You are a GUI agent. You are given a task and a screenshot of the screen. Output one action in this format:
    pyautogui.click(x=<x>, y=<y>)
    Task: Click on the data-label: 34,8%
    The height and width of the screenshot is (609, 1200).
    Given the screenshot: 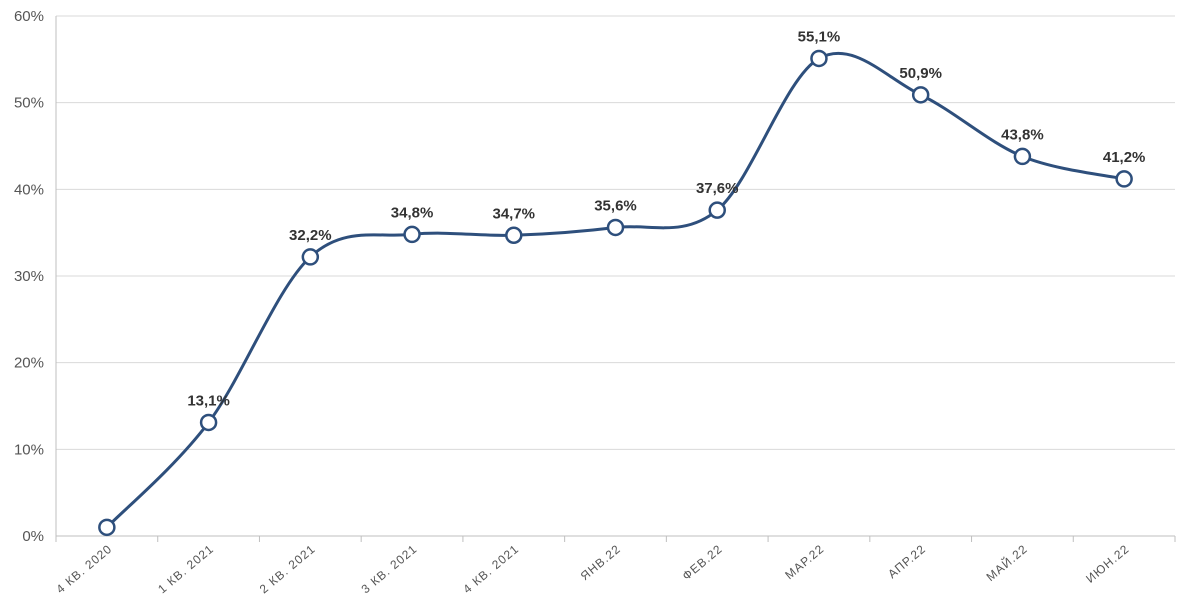 What is the action you would take?
    pyautogui.click(x=412, y=212)
    